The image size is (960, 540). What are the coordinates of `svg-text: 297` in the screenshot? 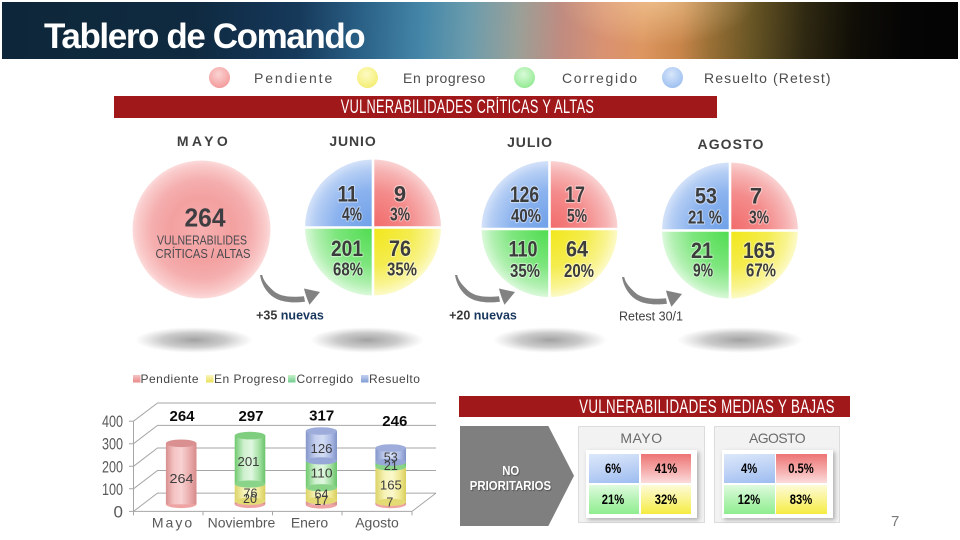 It's located at (250, 416).